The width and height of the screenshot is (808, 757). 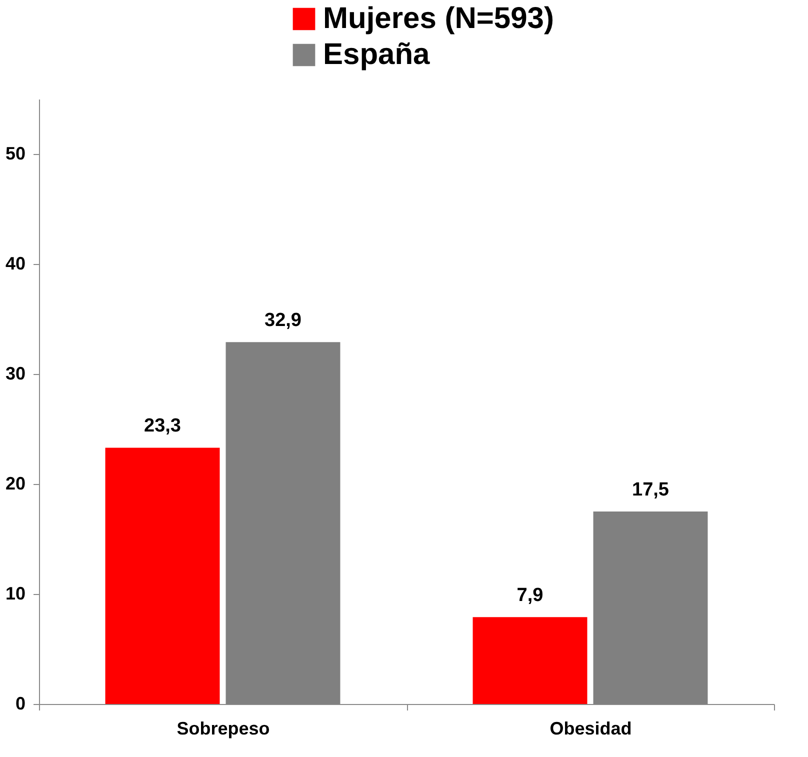 I want to click on y-tick-label: 40, so click(x=15, y=264).